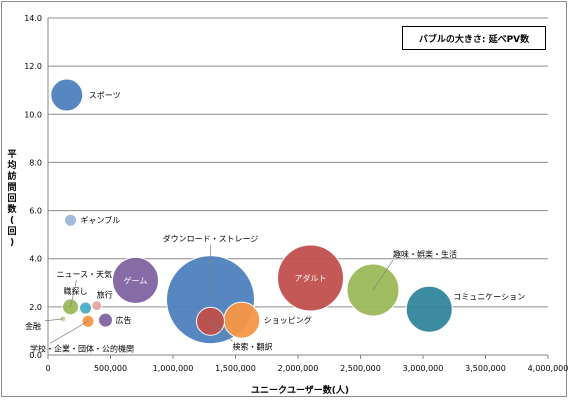 This screenshot has height=400, width=570. I want to click on x-axis-title: ユニークユーザー数(人), so click(300, 391).